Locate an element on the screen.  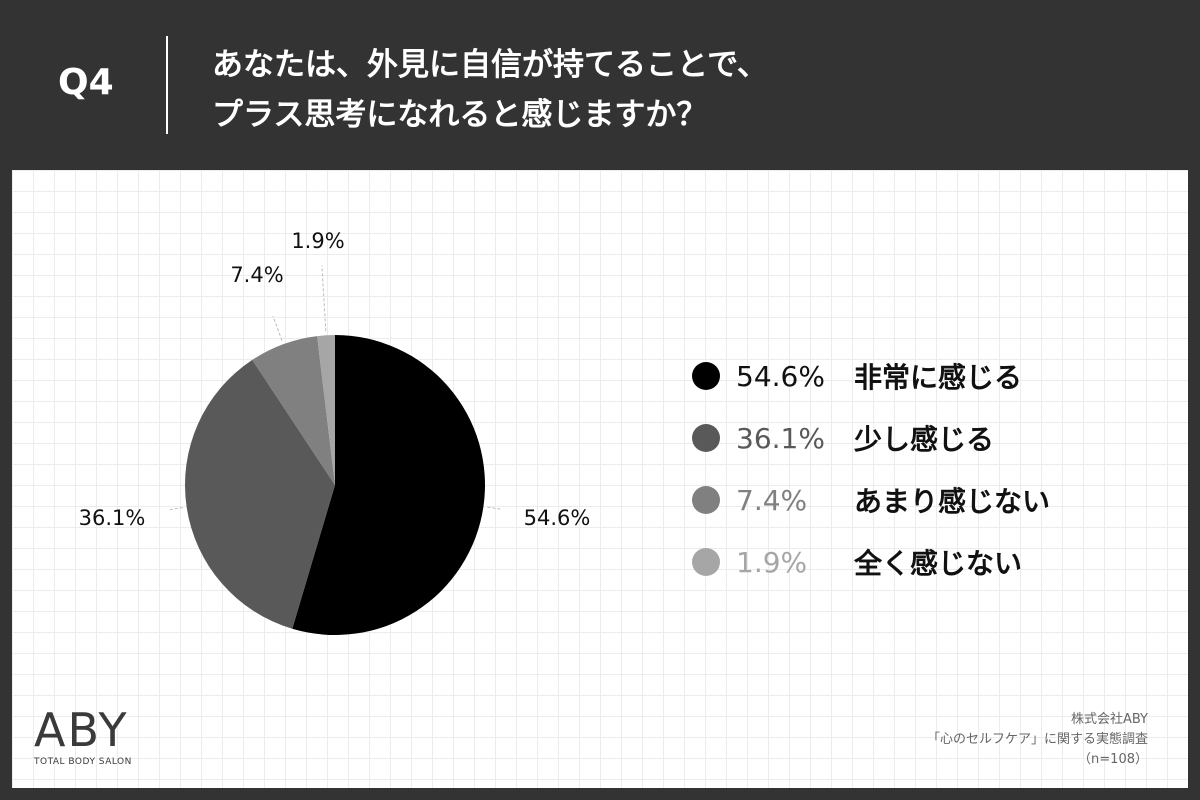
legend-item: 7.4% あまり感じない is located at coordinates (871, 500).